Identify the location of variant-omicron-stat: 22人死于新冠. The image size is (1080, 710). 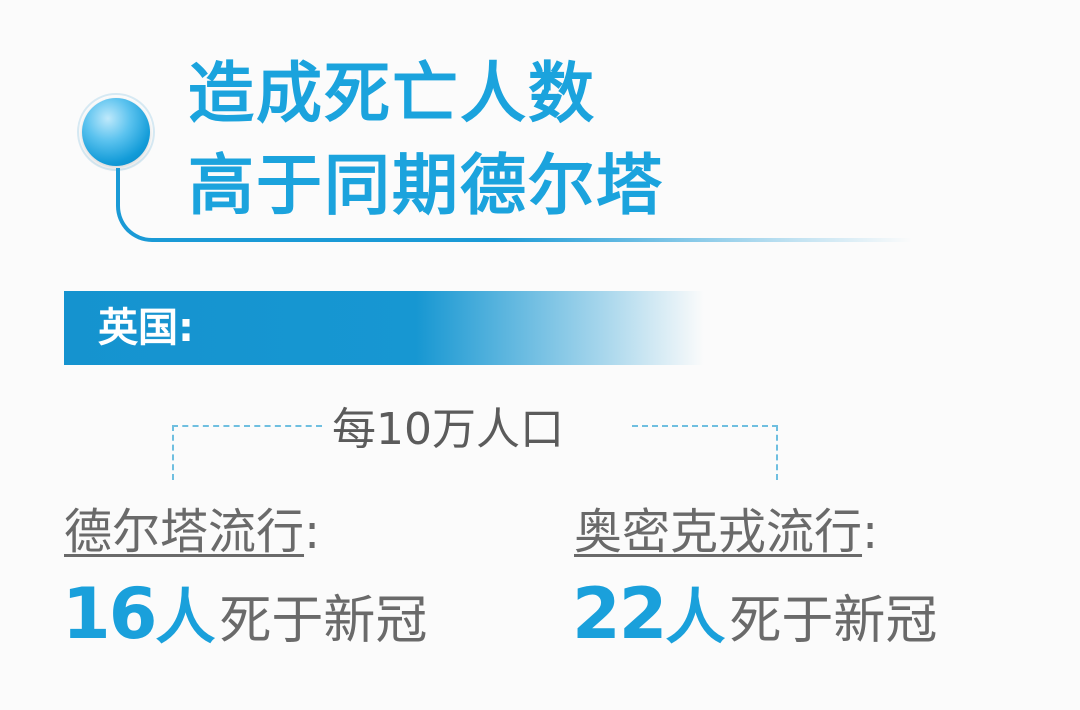
(754, 623).